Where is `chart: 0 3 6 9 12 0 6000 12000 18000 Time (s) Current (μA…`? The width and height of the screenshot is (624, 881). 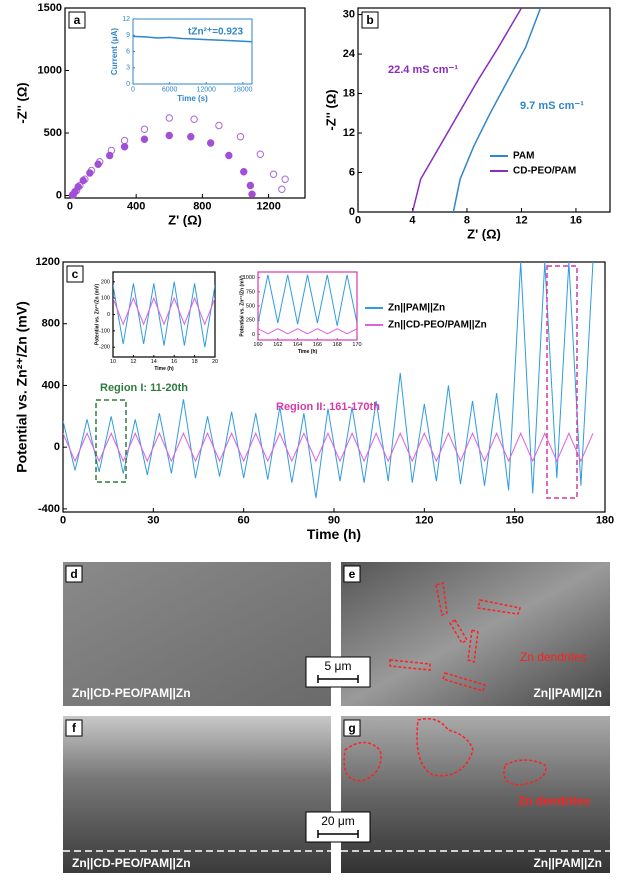
chart: 0 3 6 9 12 0 6000 12000 18000 Time (s) Current (μA… is located at coordinates (181, 59).